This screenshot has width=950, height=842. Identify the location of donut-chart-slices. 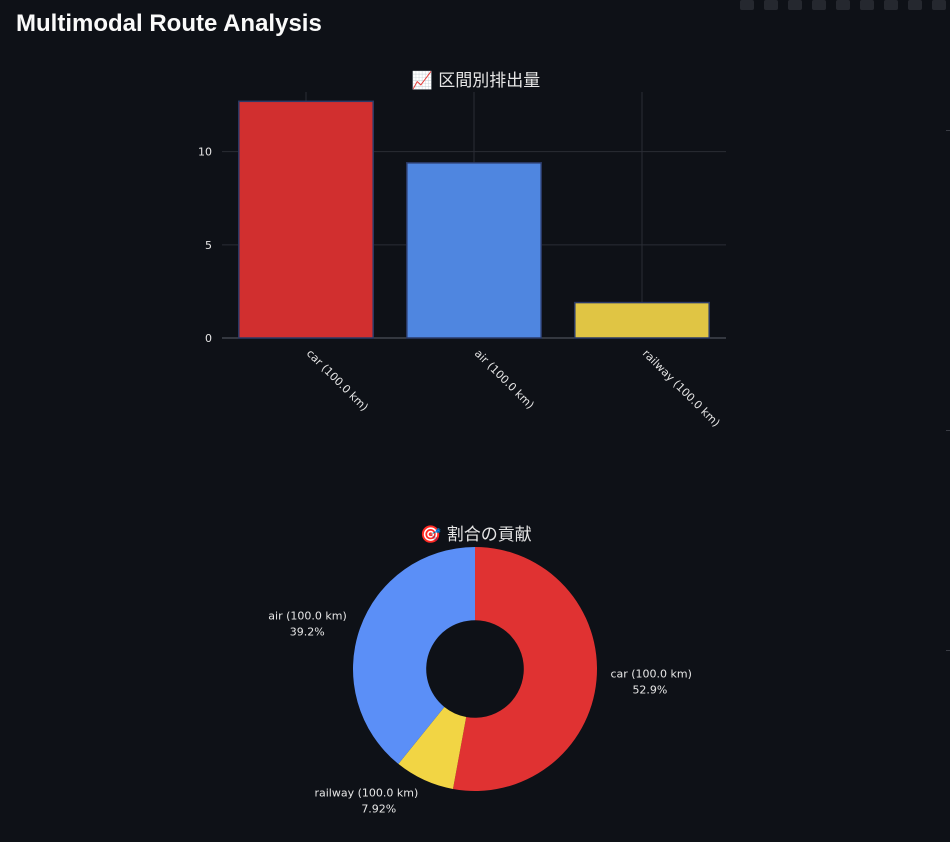
(475, 669).